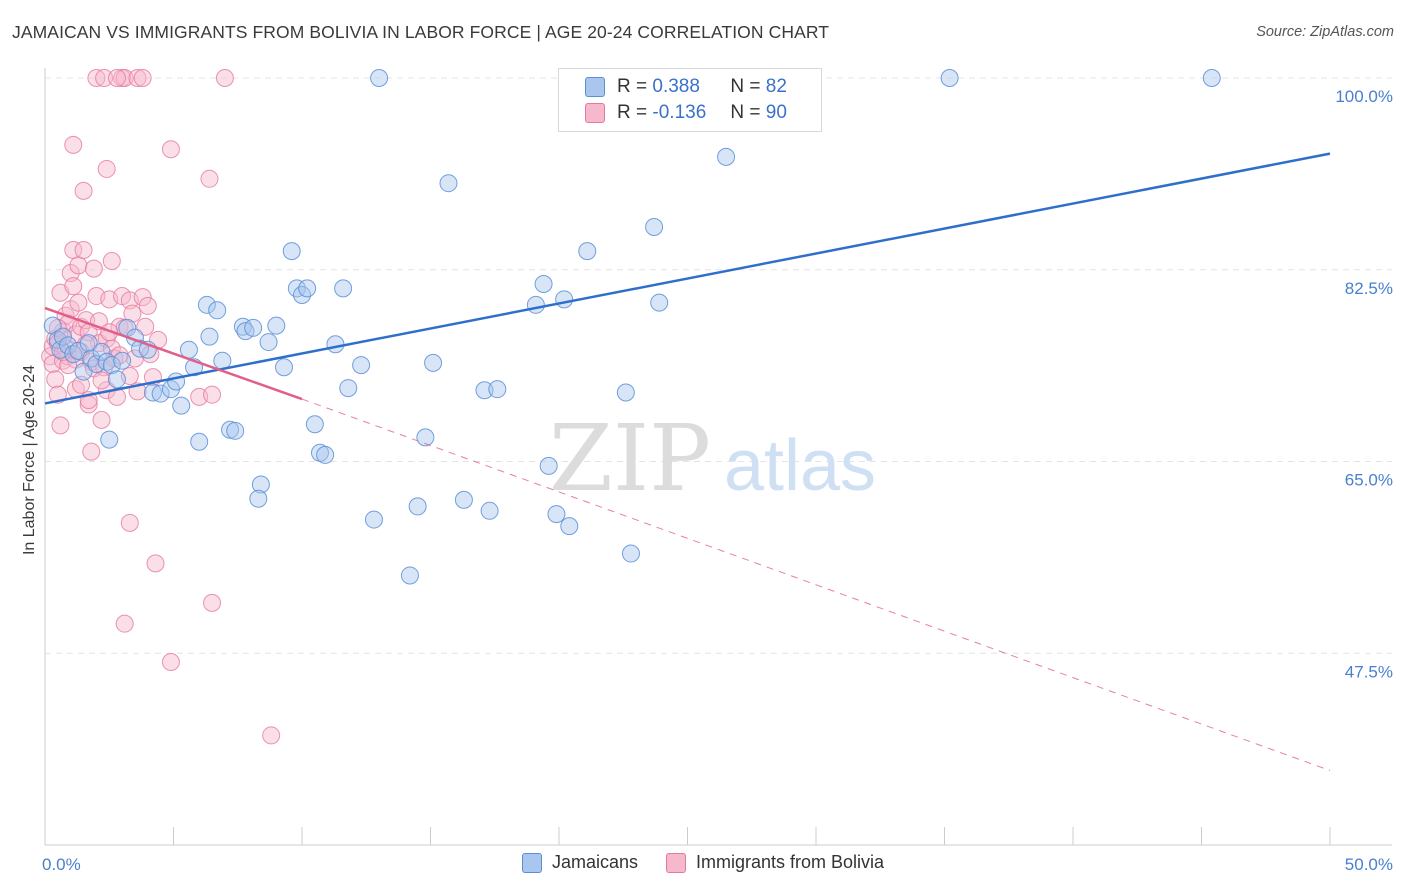 The image size is (1406, 892). I want to click on watermark: ZIP atlas, so click(712, 458).